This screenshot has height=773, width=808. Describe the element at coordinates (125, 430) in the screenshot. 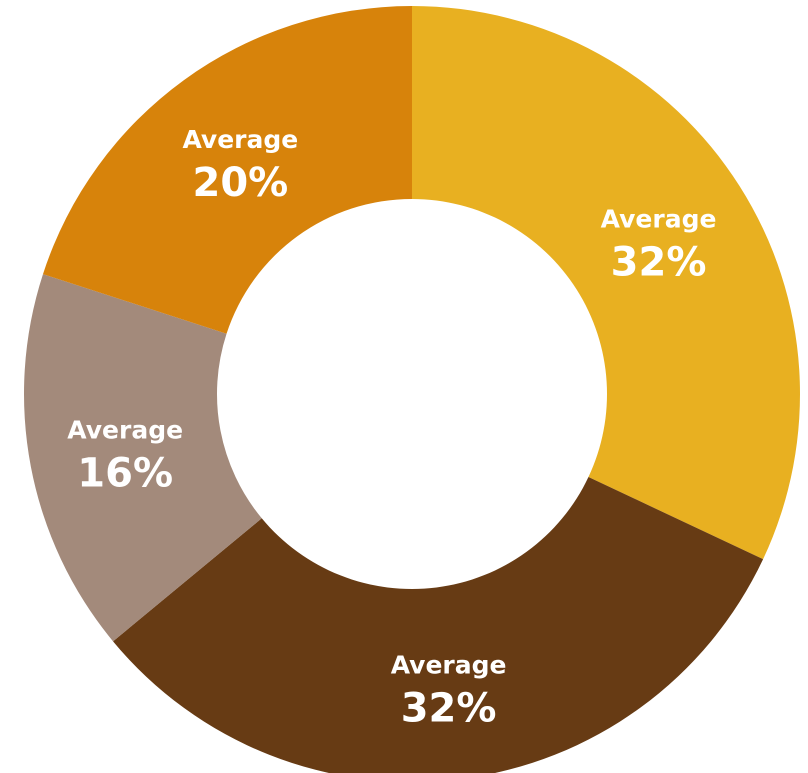

I see `slice-label-name-3: Average` at that location.